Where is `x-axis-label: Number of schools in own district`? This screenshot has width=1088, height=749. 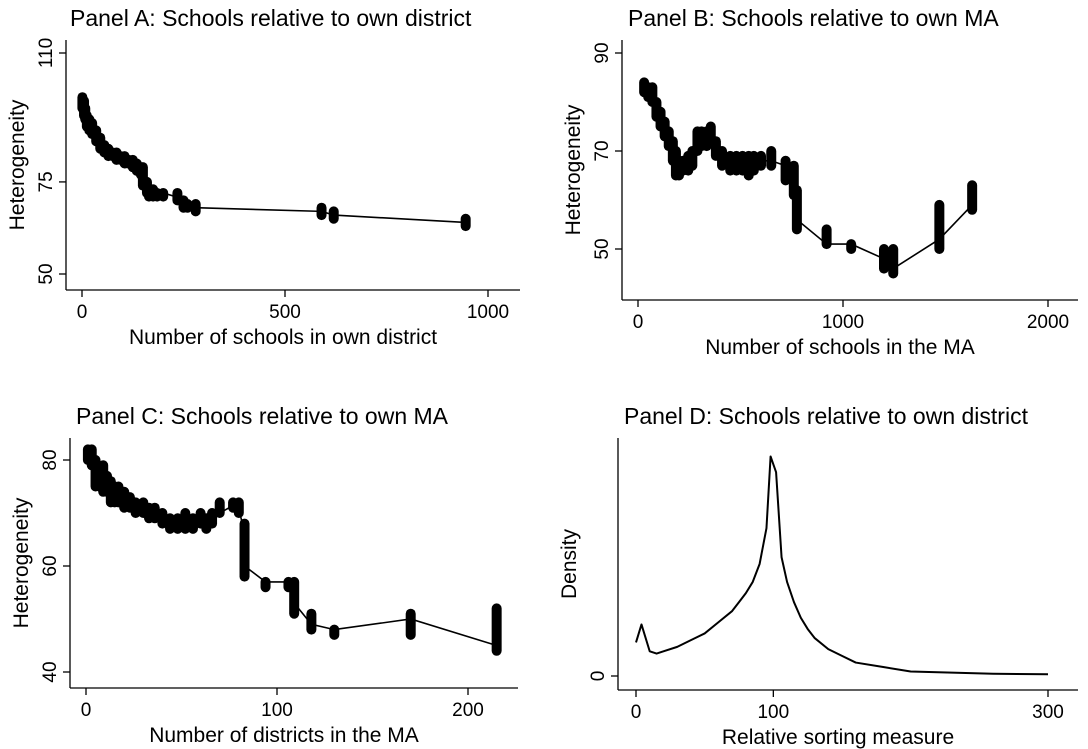 x-axis-label: Number of schools in own district is located at coordinates (283, 337).